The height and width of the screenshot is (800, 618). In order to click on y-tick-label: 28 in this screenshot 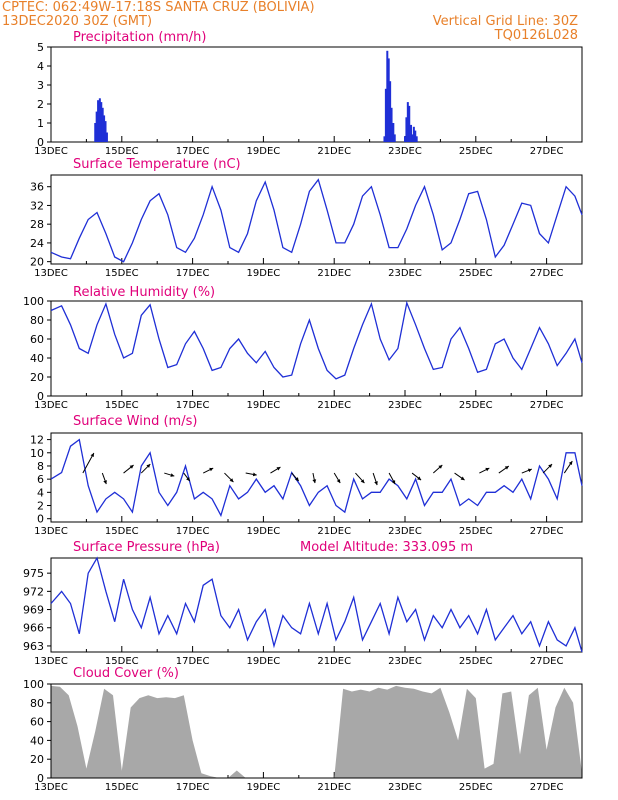, I will do `click(37, 224)`.